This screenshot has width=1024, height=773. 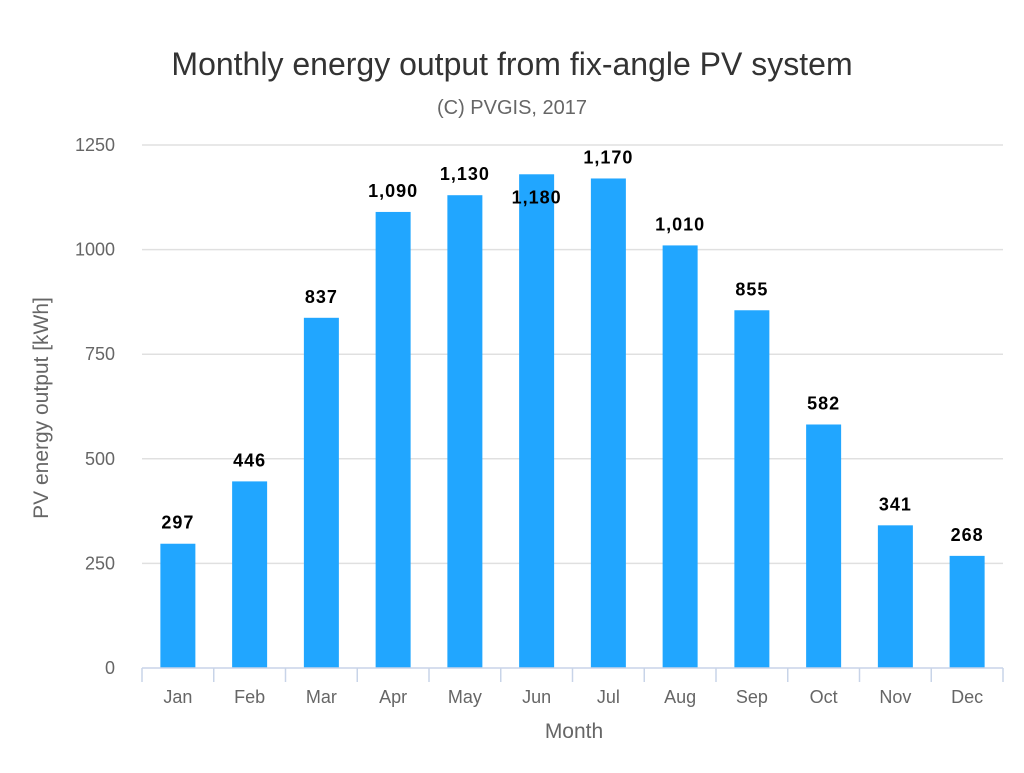 I want to click on y-tick-label: 1000, so click(x=95, y=250).